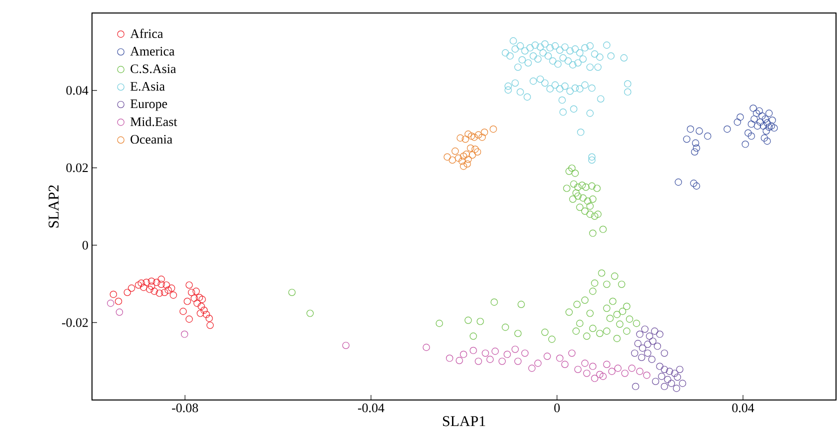 The width and height of the screenshot is (837, 446). What do you see at coordinates (147, 86) in the screenshot?
I see `legend-label: E.Asia` at bounding box center [147, 86].